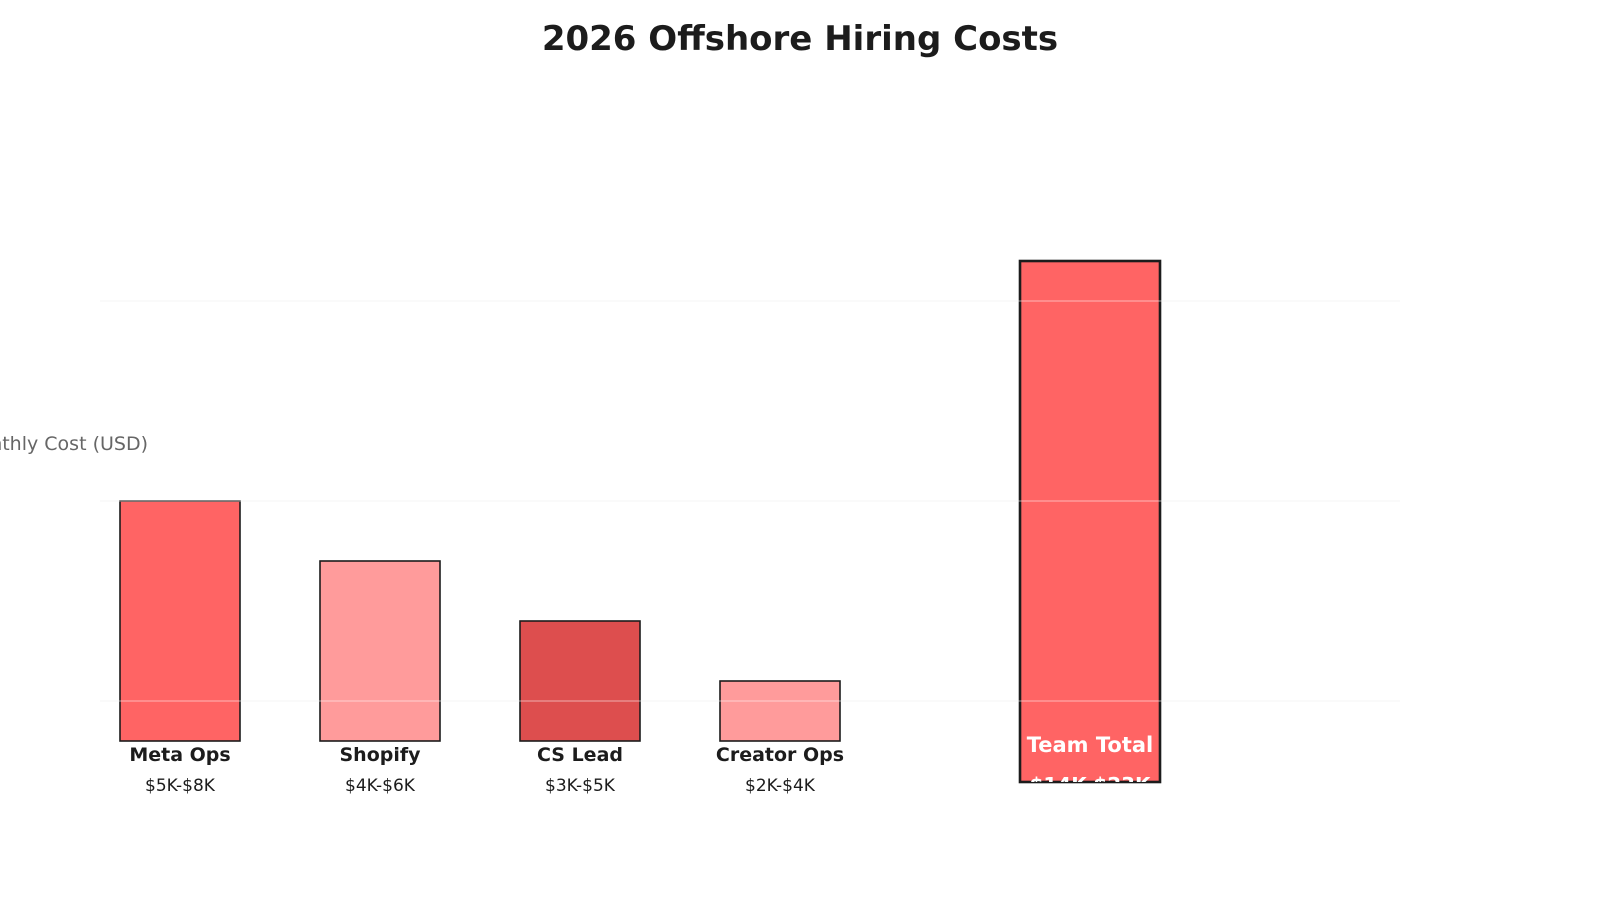  Describe the element at coordinates (380, 755) in the screenshot. I see `category-label: Shopify` at that location.